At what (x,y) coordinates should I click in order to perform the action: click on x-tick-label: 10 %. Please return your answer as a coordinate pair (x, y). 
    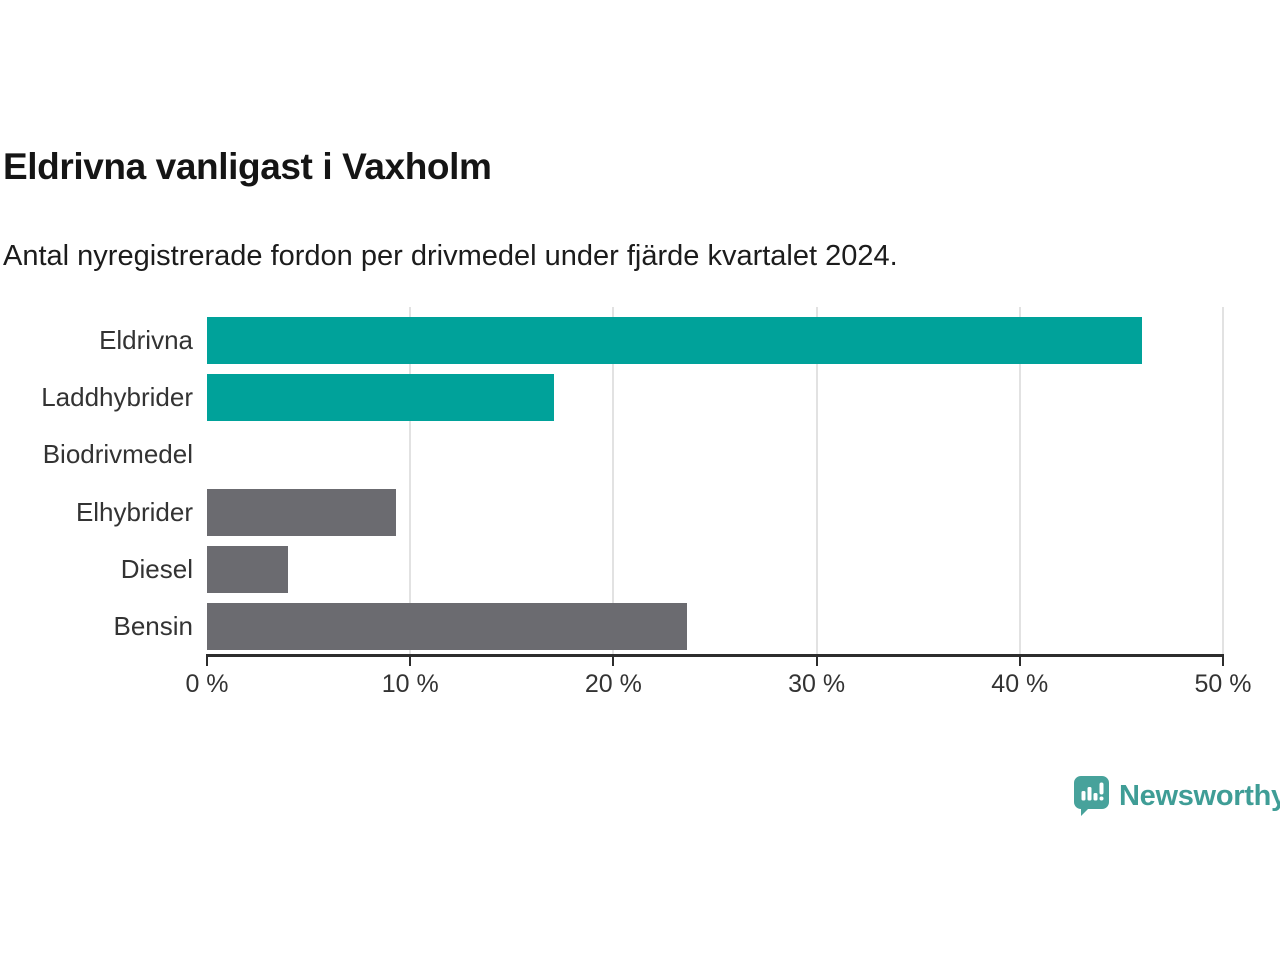
    Looking at the image, I should click on (410, 684).